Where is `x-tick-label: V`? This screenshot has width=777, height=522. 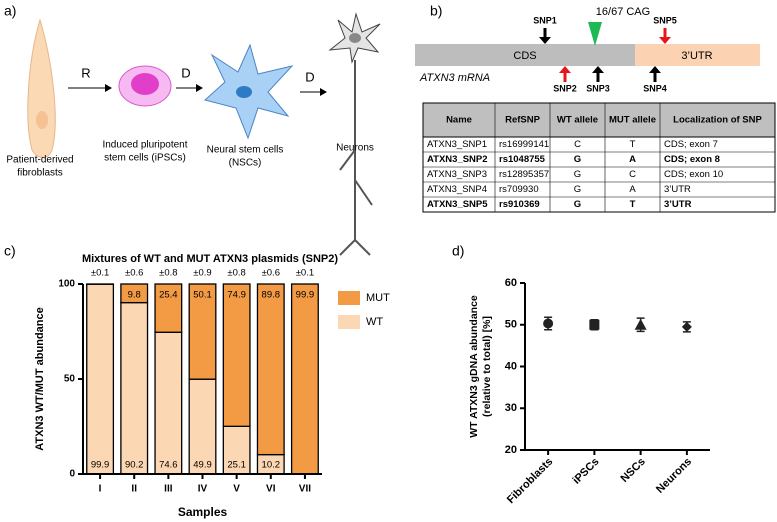 x-tick-label: V is located at coordinates (236, 489).